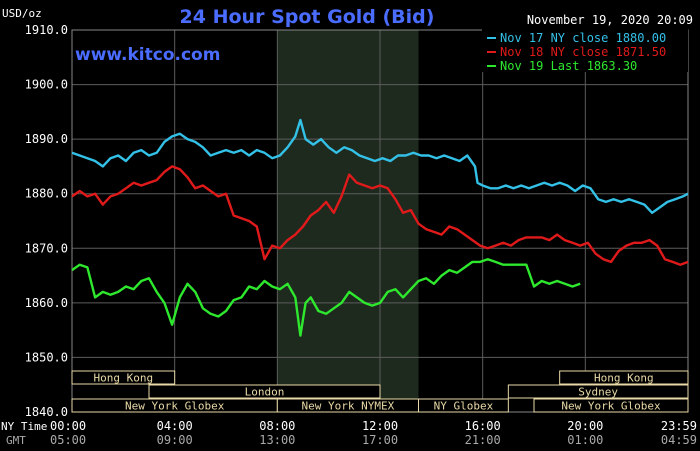  What do you see at coordinates (46, 30) in the screenshot?
I see `y-tick-label: 1910.0` at bounding box center [46, 30].